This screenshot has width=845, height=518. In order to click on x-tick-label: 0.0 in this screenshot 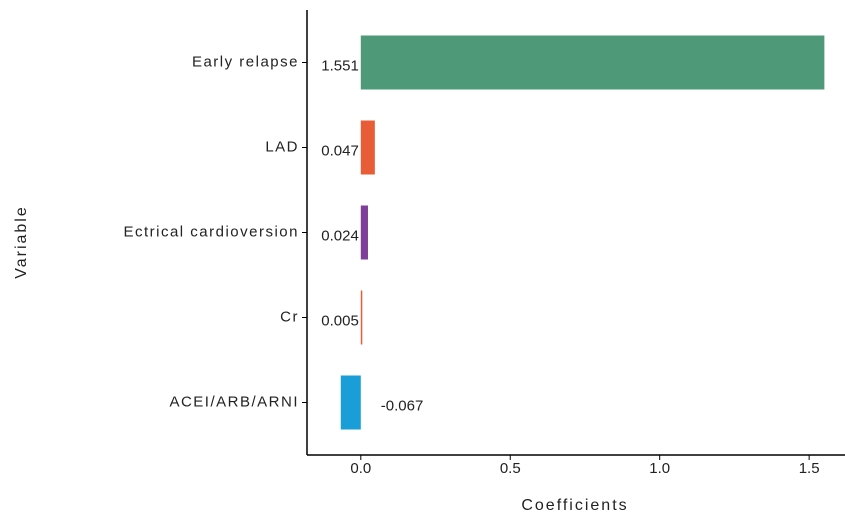, I will do `click(360, 468)`.